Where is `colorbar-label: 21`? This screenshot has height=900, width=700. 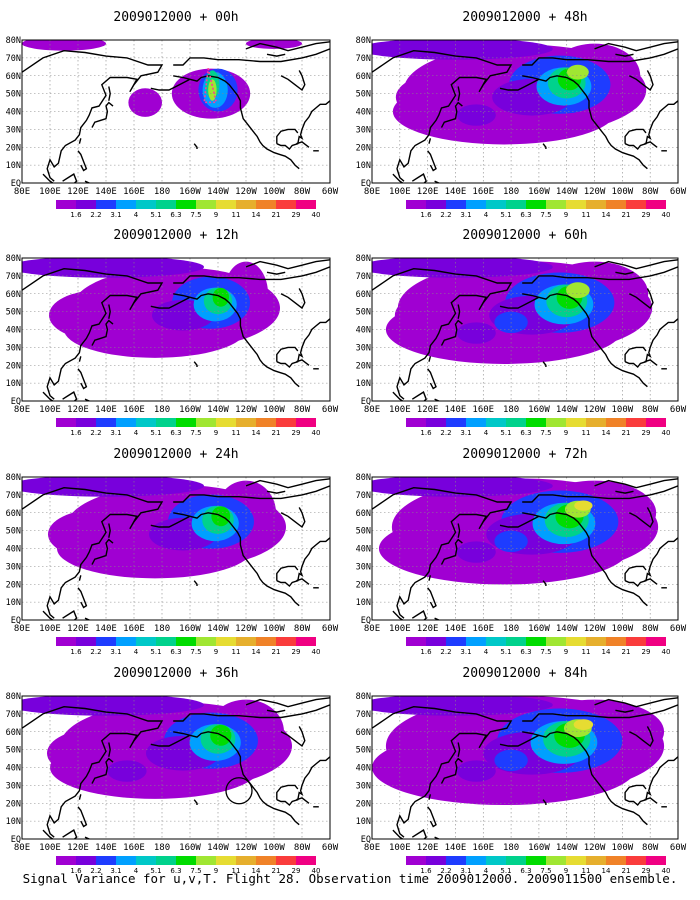 colorbar-label: 21 is located at coordinates (276, 652).